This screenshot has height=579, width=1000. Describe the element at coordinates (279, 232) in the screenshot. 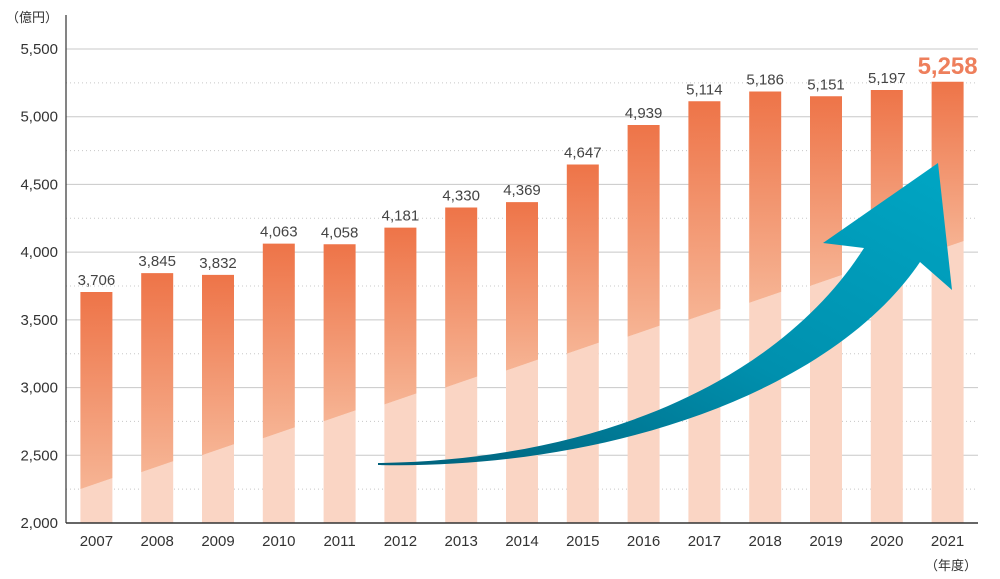

I see `value-label: 4,063` at that location.